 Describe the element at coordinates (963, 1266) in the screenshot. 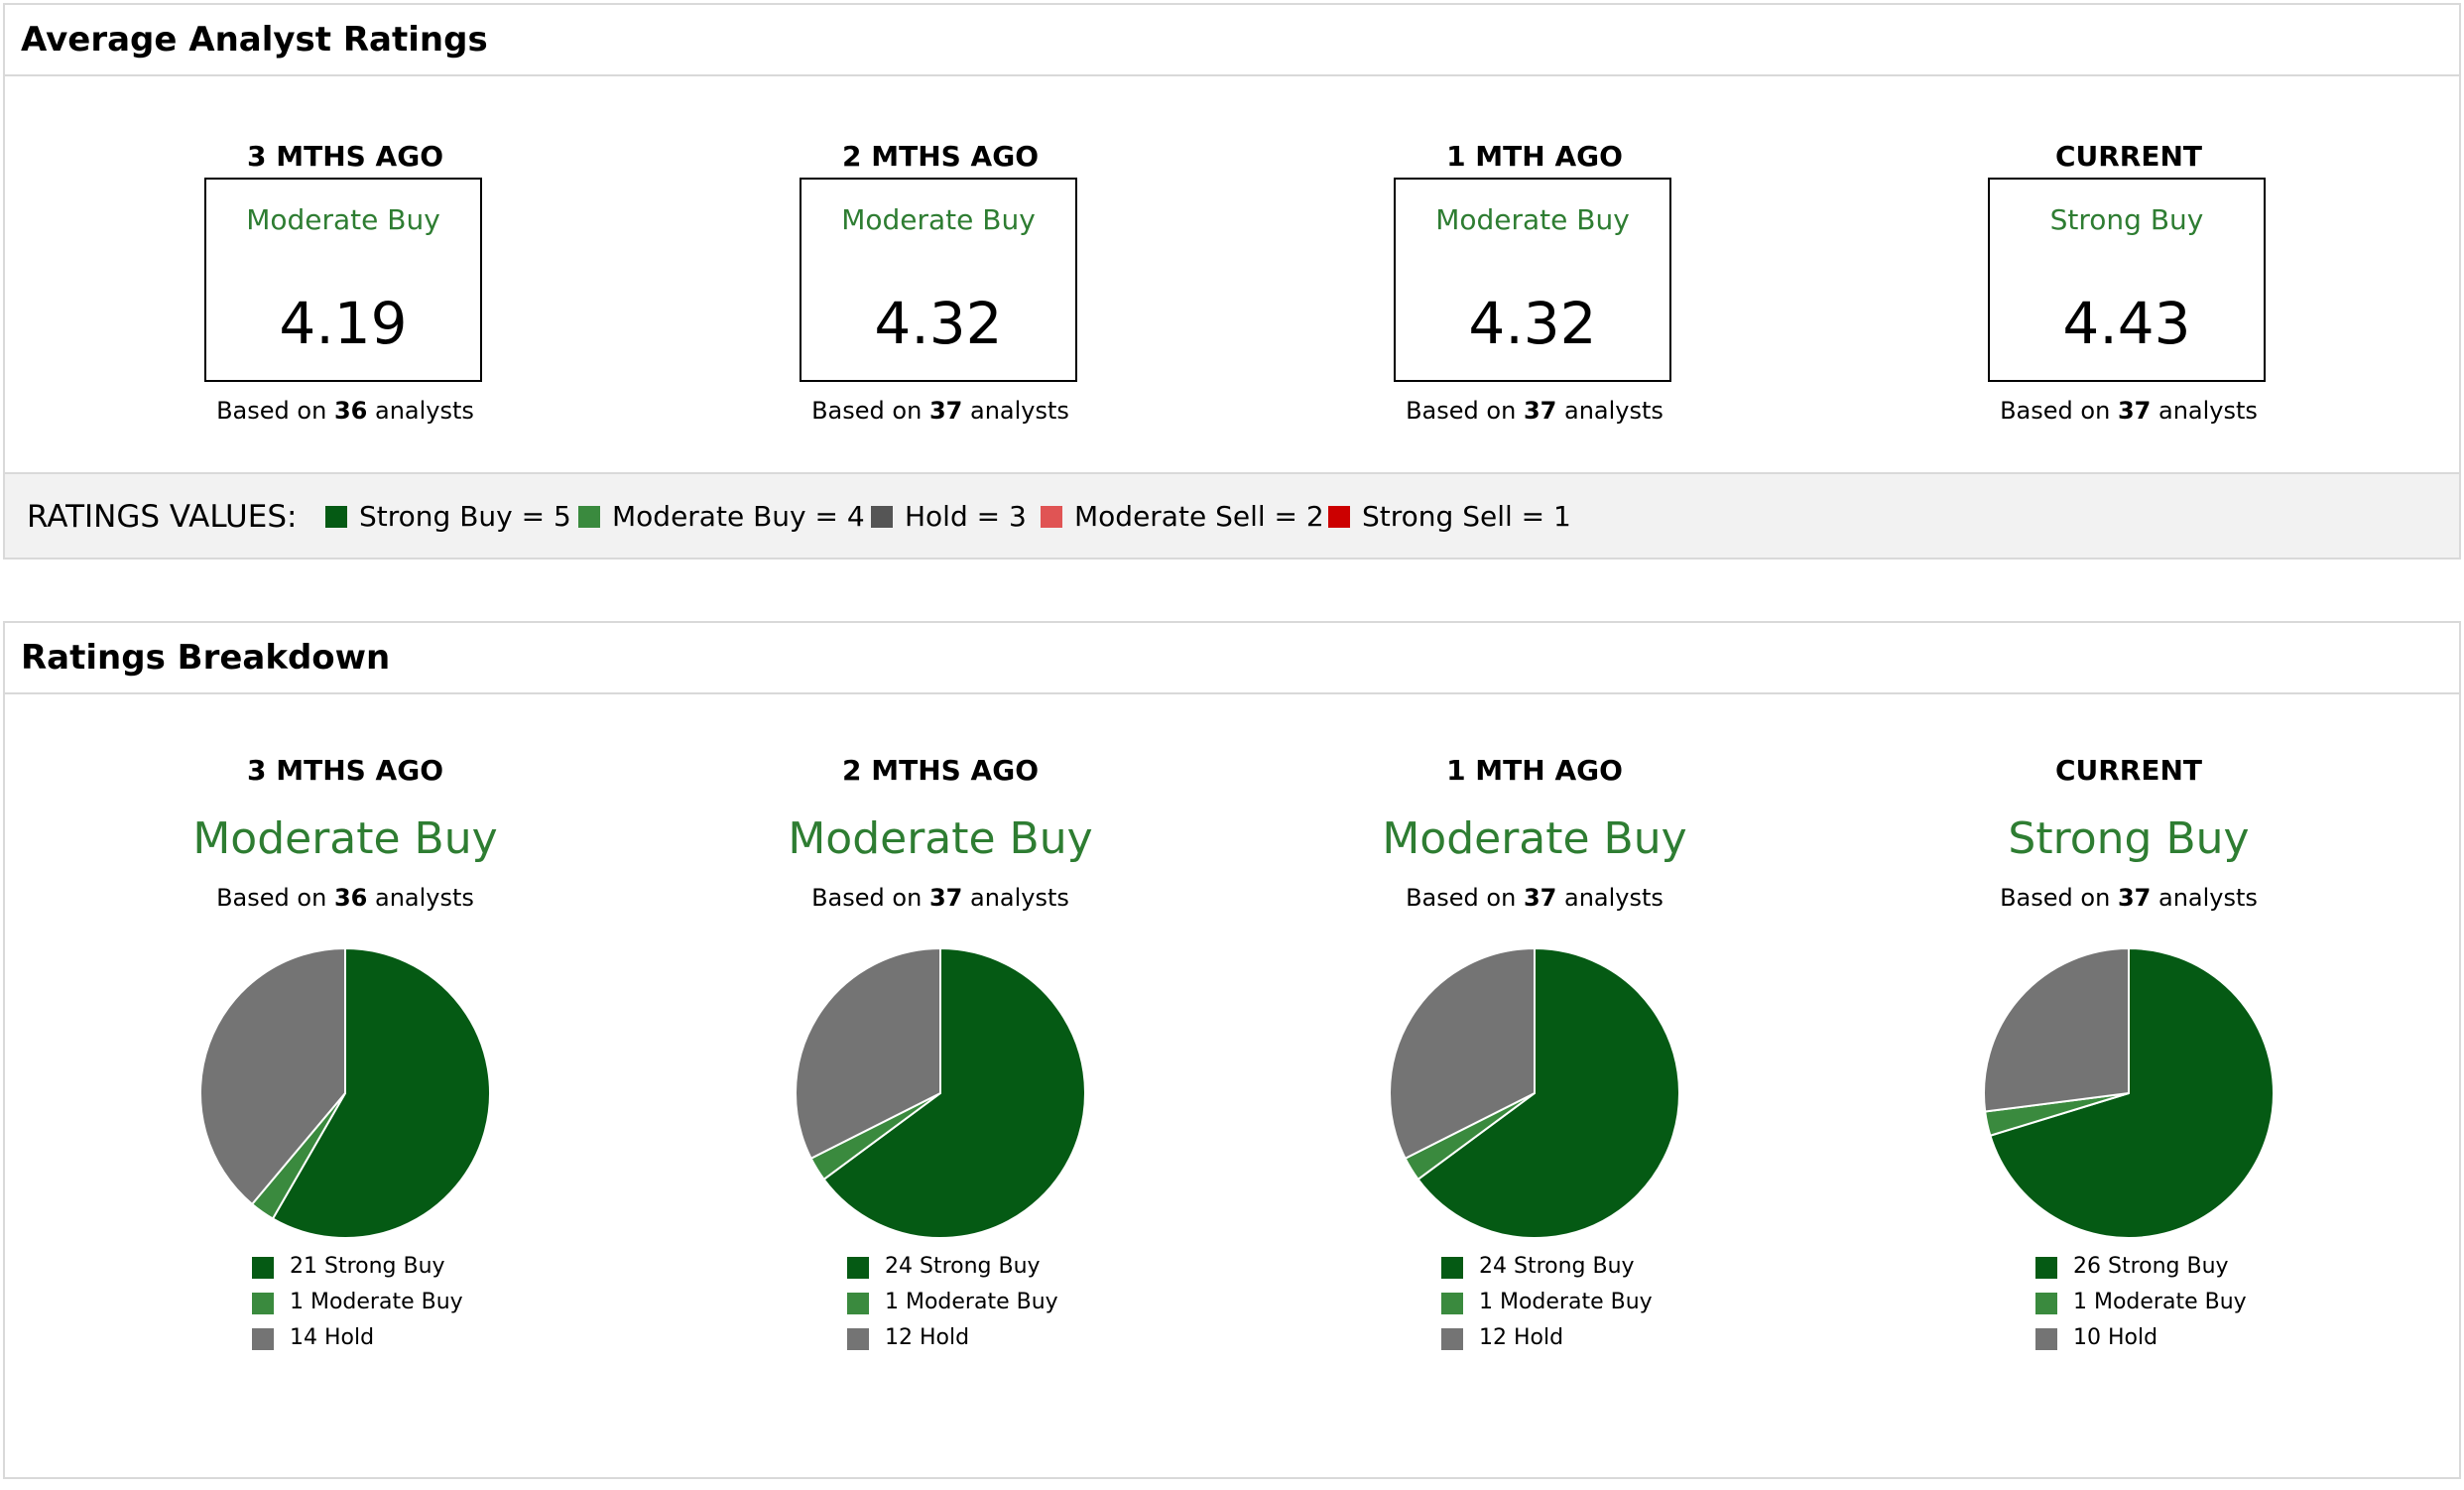

I see `legend-label: 24 Strong Buy` at that location.